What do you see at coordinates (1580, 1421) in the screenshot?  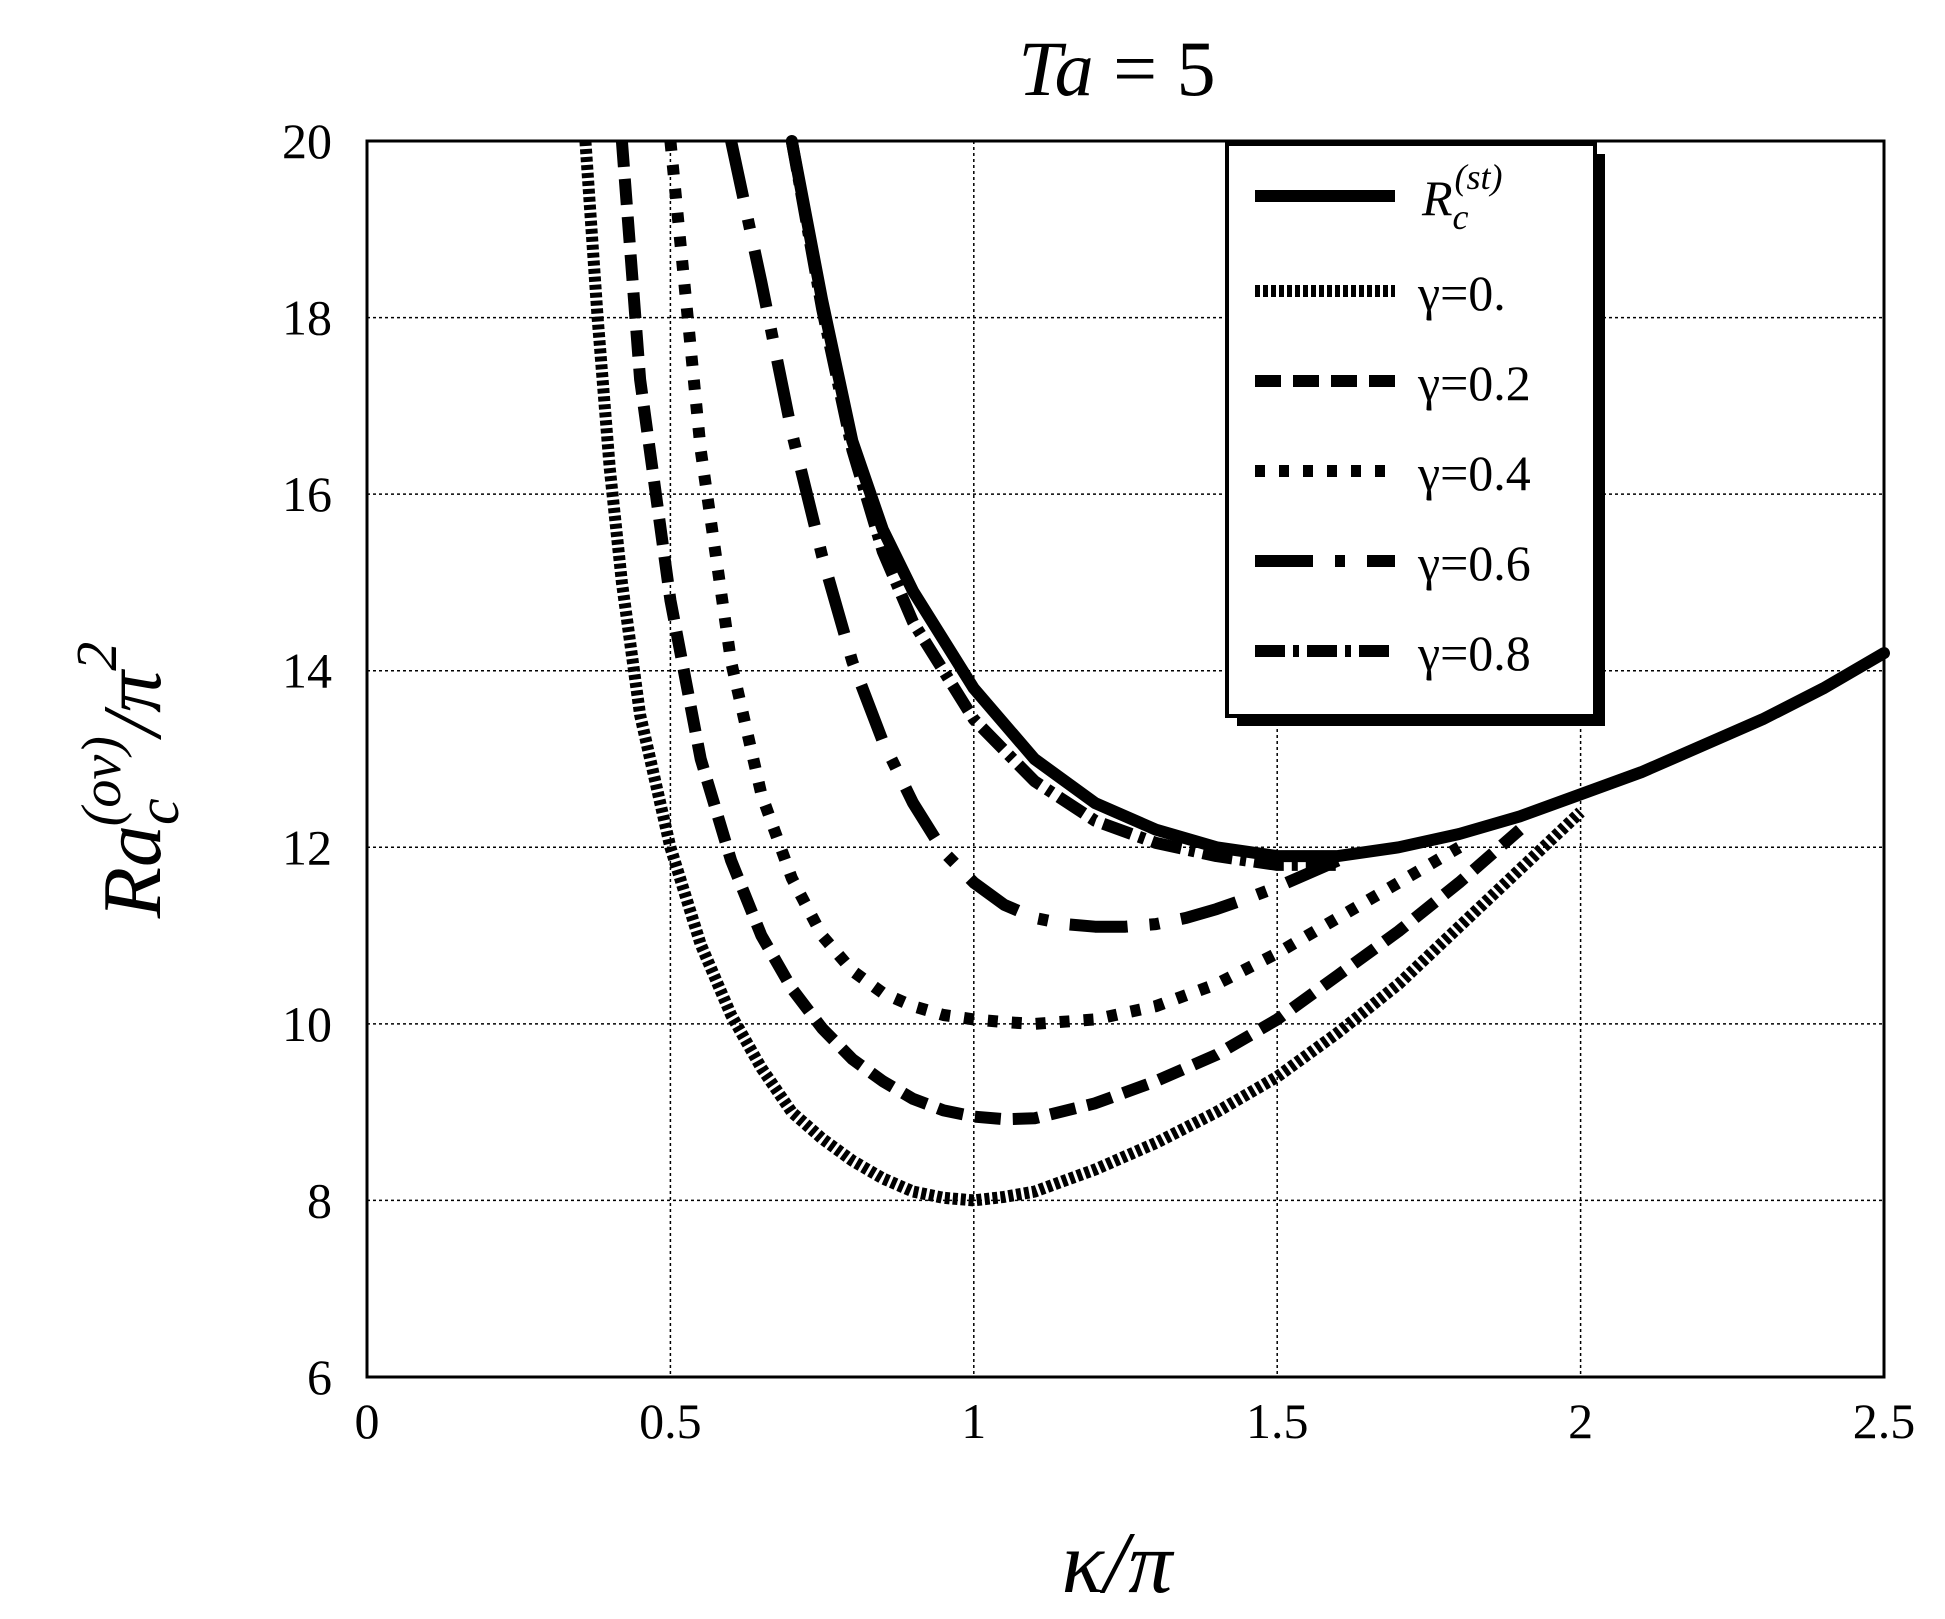 I see `x-tick-label: 2` at bounding box center [1580, 1421].